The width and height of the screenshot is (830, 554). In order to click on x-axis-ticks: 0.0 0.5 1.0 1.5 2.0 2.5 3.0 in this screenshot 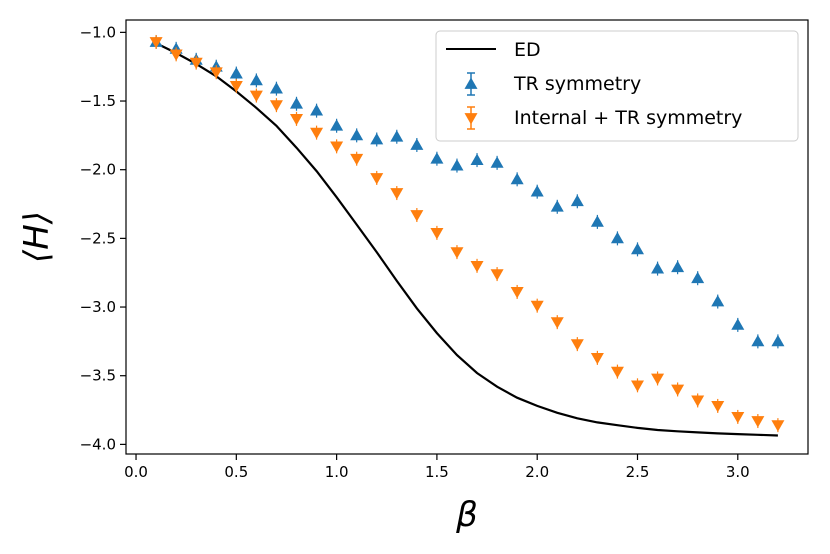, I will do `click(437, 467)`.